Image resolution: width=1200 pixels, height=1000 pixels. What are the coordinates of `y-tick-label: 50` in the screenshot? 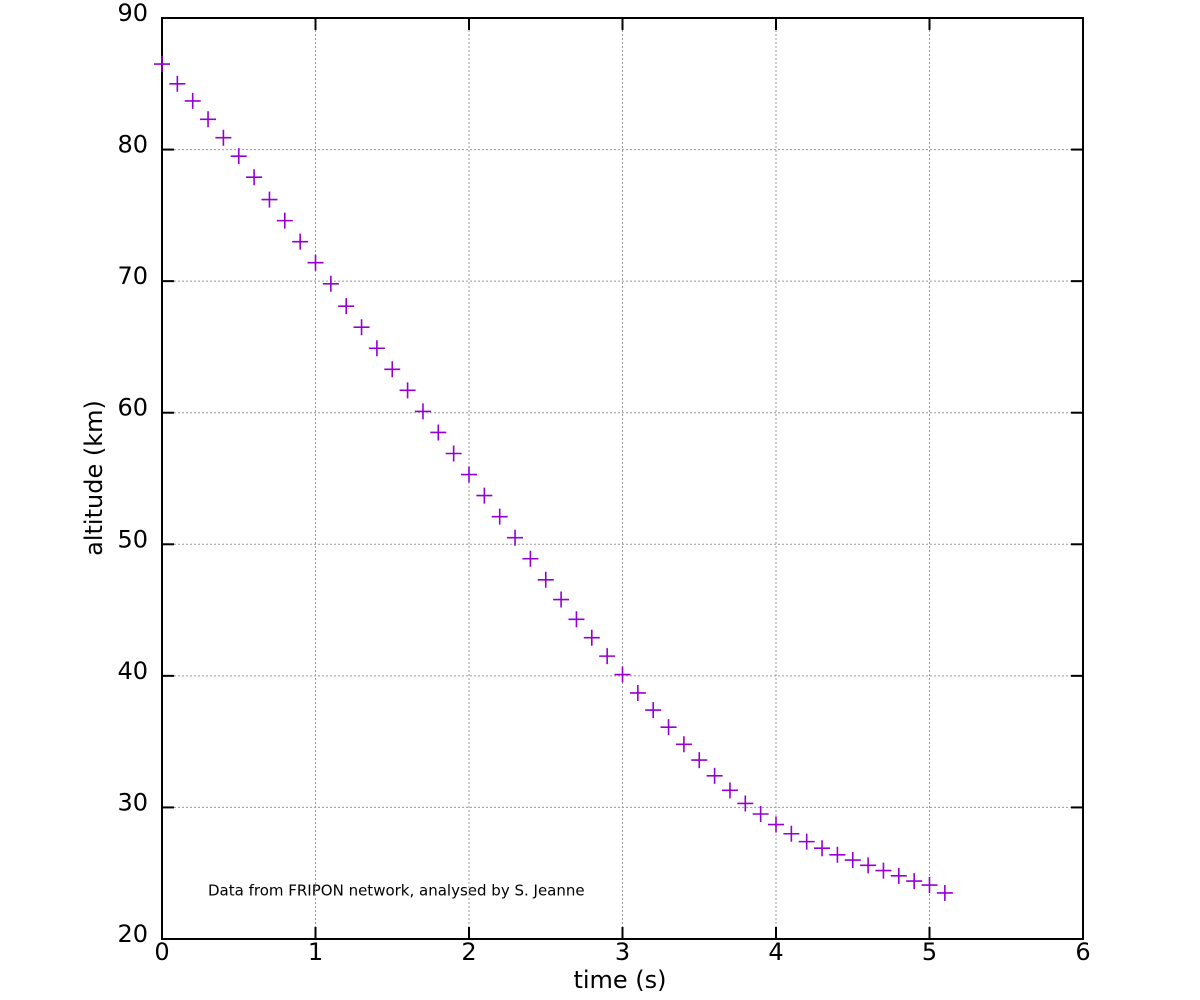 It's located at (132, 539).